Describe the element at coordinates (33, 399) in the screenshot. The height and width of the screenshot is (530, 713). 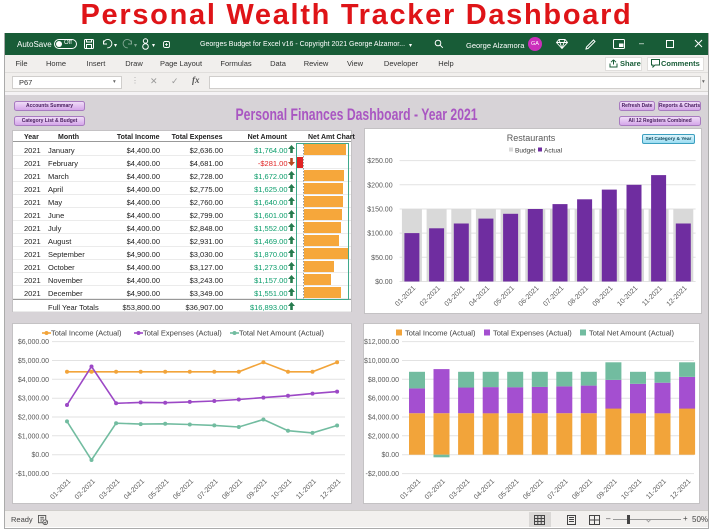
I see `svg-text: $3,000.00` at that location.